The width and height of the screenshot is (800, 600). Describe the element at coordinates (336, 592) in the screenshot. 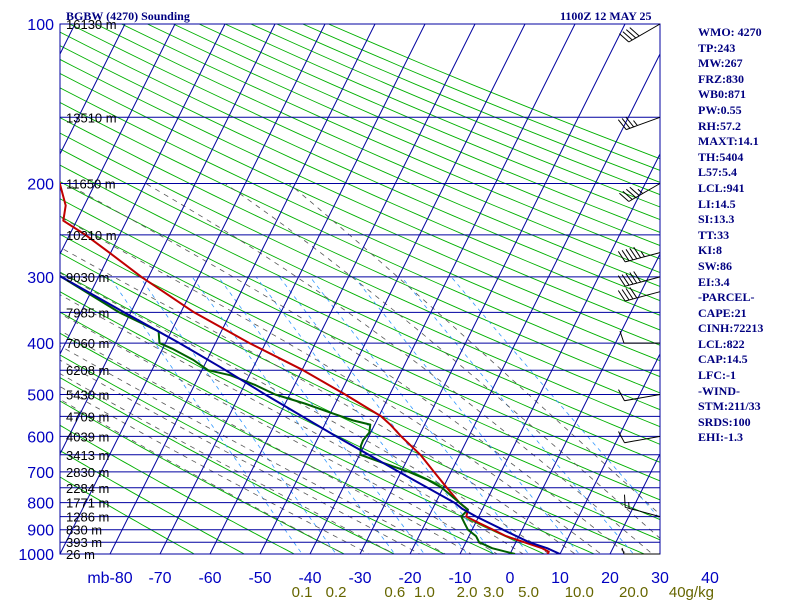

I see `mixing-ratio-label: 0.2` at that location.